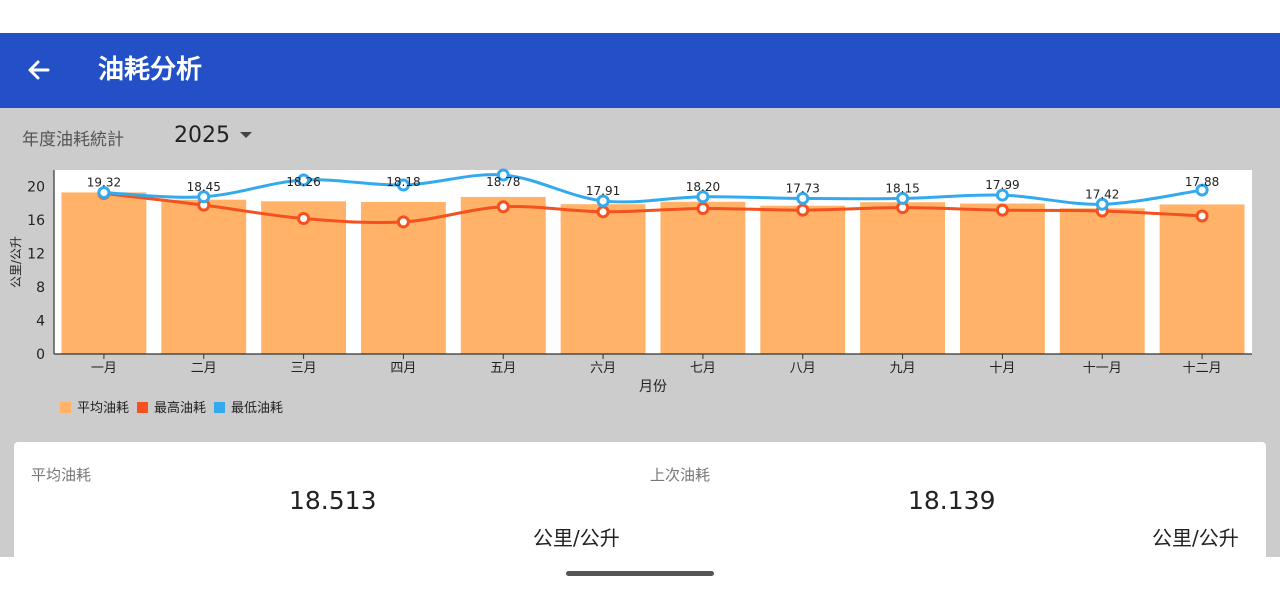  I want to click on bar-value-label: 17.73, so click(803, 188).